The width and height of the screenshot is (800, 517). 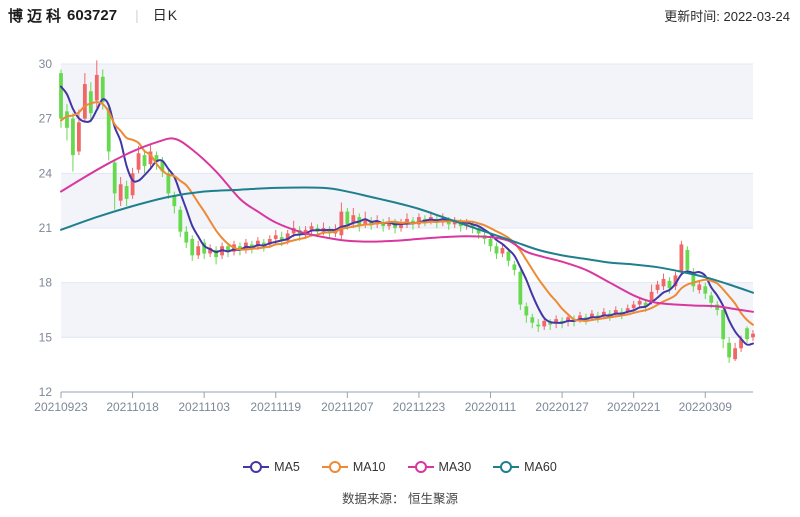 I want to click on update-time: 更新时间: 2022-03-24, so click(x=727, y=16).